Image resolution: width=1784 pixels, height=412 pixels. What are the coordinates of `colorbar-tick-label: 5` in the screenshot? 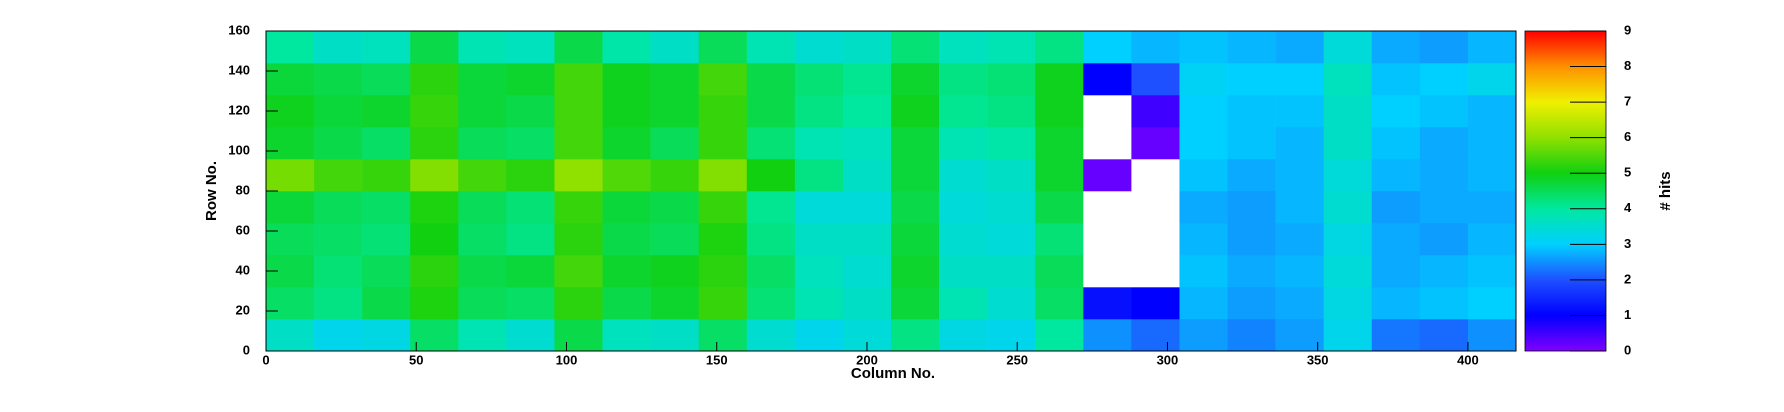 It's located at (1627, 172).